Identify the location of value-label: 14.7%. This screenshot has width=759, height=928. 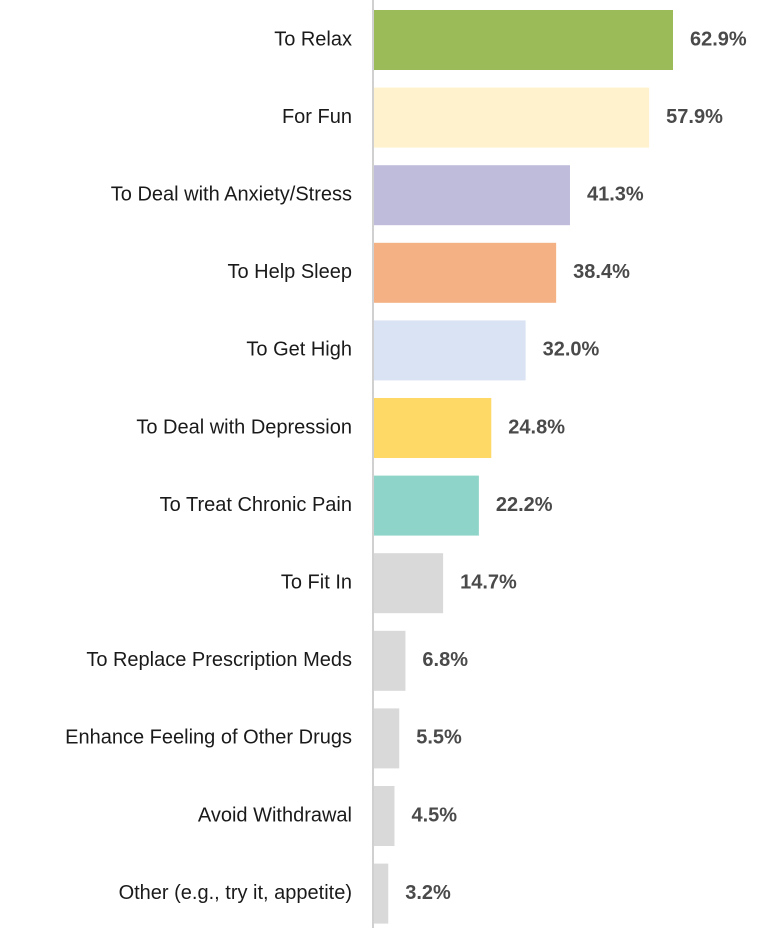
(488, 582).